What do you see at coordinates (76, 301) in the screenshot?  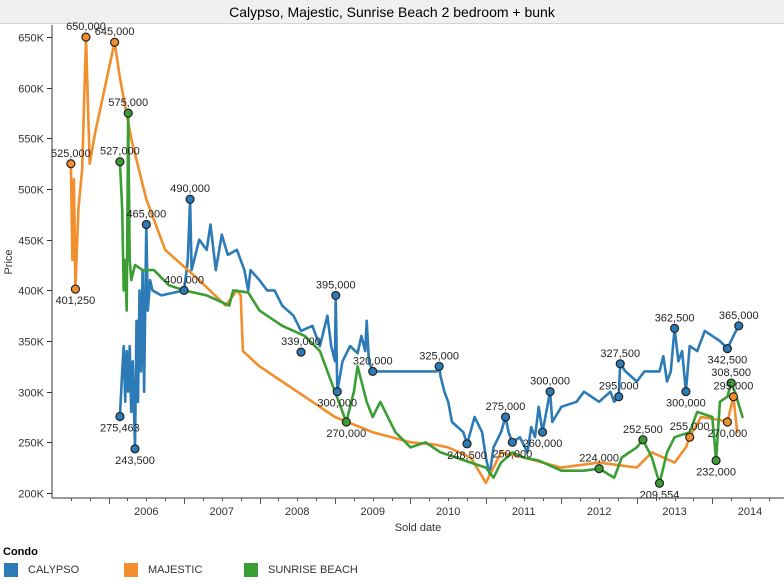 I see `data-label-majestic: 401,250` at bounding box center [76, 301].